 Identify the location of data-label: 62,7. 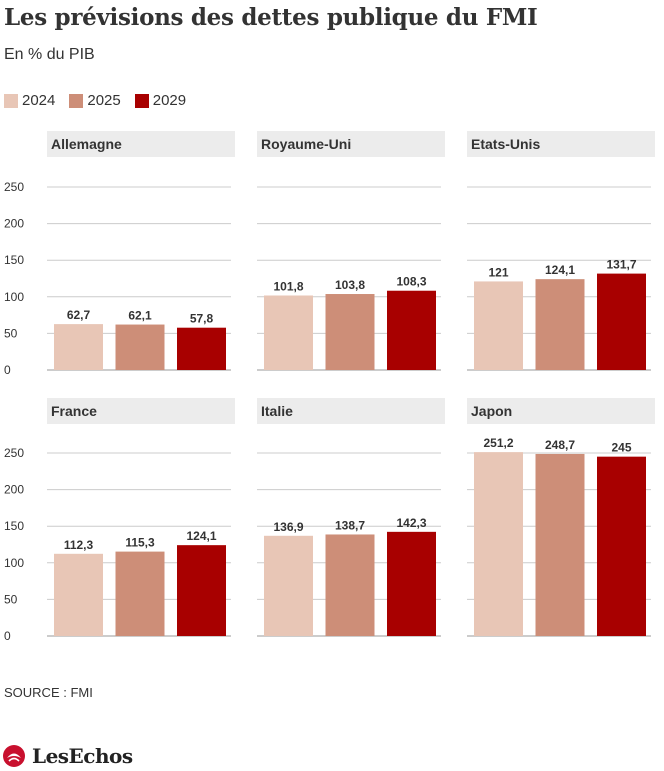
(79, 315).